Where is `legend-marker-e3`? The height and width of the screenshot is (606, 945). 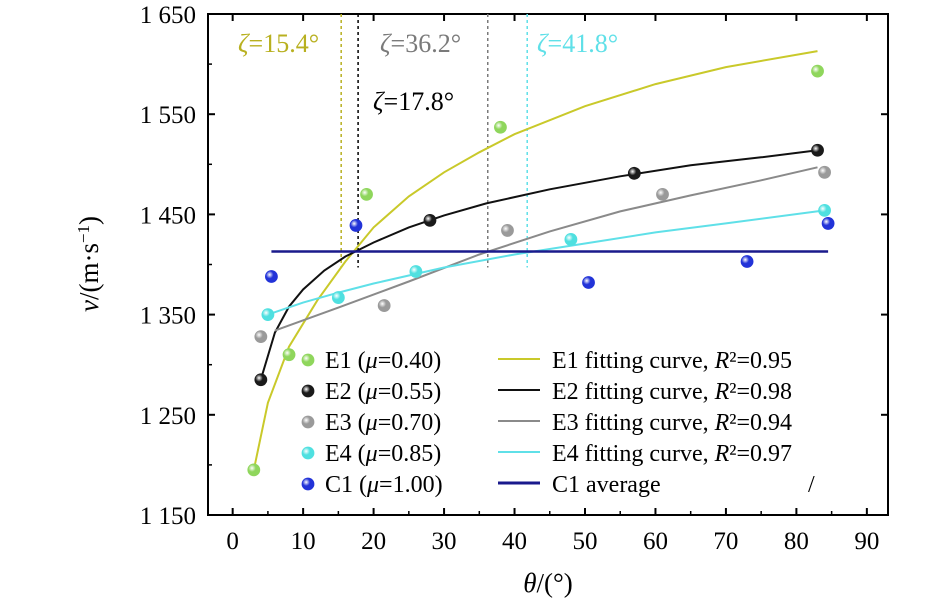
legend-marker-e3 is located at coordinates (308, 422).